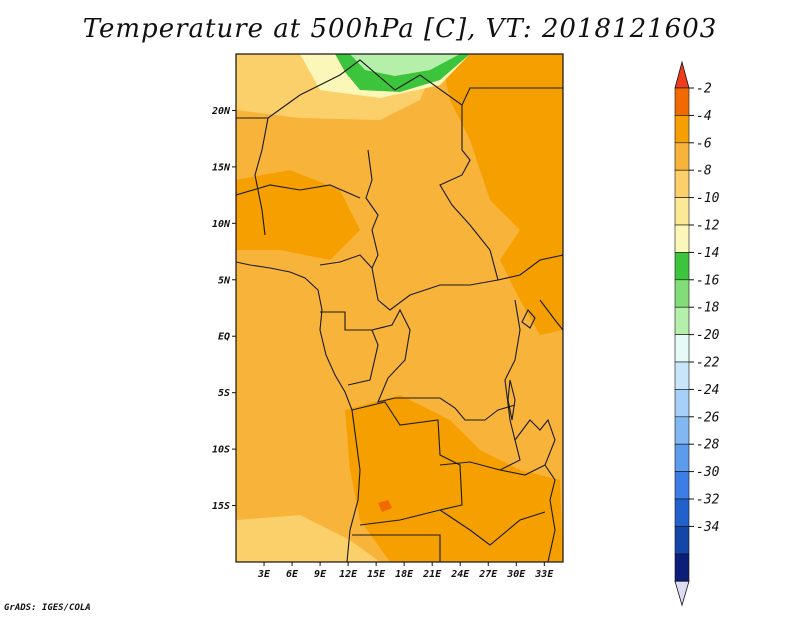 The height and width of the screenshot is (618, 800). I want to click on field-hot-spot, so click(385, 506).